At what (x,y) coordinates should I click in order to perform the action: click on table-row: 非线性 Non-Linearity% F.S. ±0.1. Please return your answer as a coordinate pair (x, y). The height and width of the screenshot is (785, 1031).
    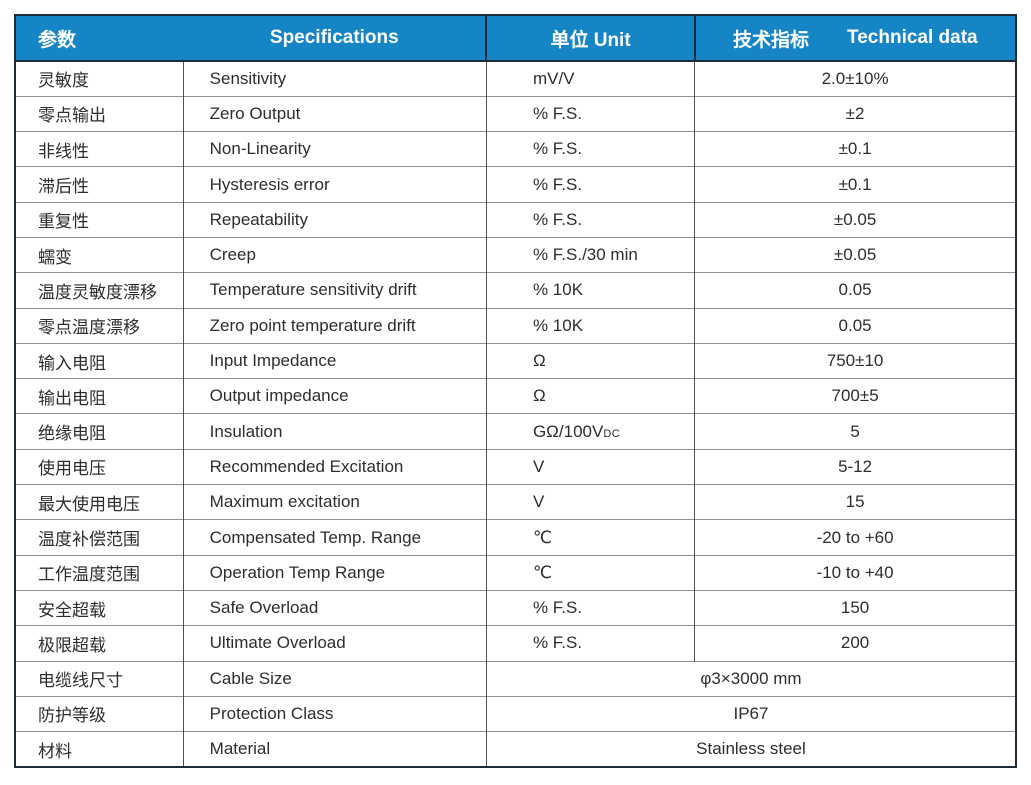
    Looking at the image, I should click on (515, 149).